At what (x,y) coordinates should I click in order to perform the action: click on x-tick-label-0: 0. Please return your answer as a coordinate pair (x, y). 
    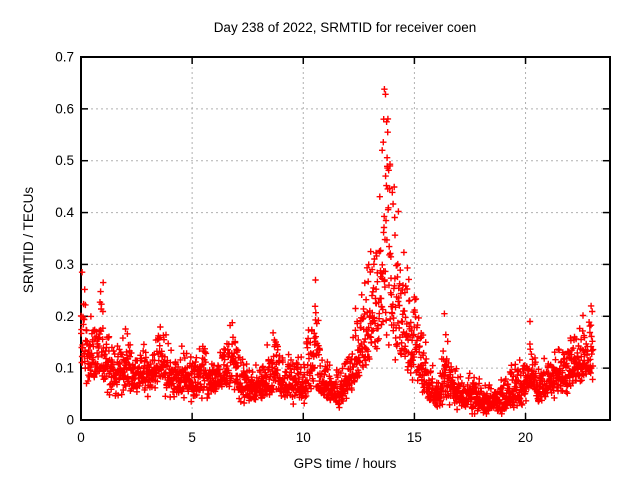
    Looking at the image, I should click on (81, 437).